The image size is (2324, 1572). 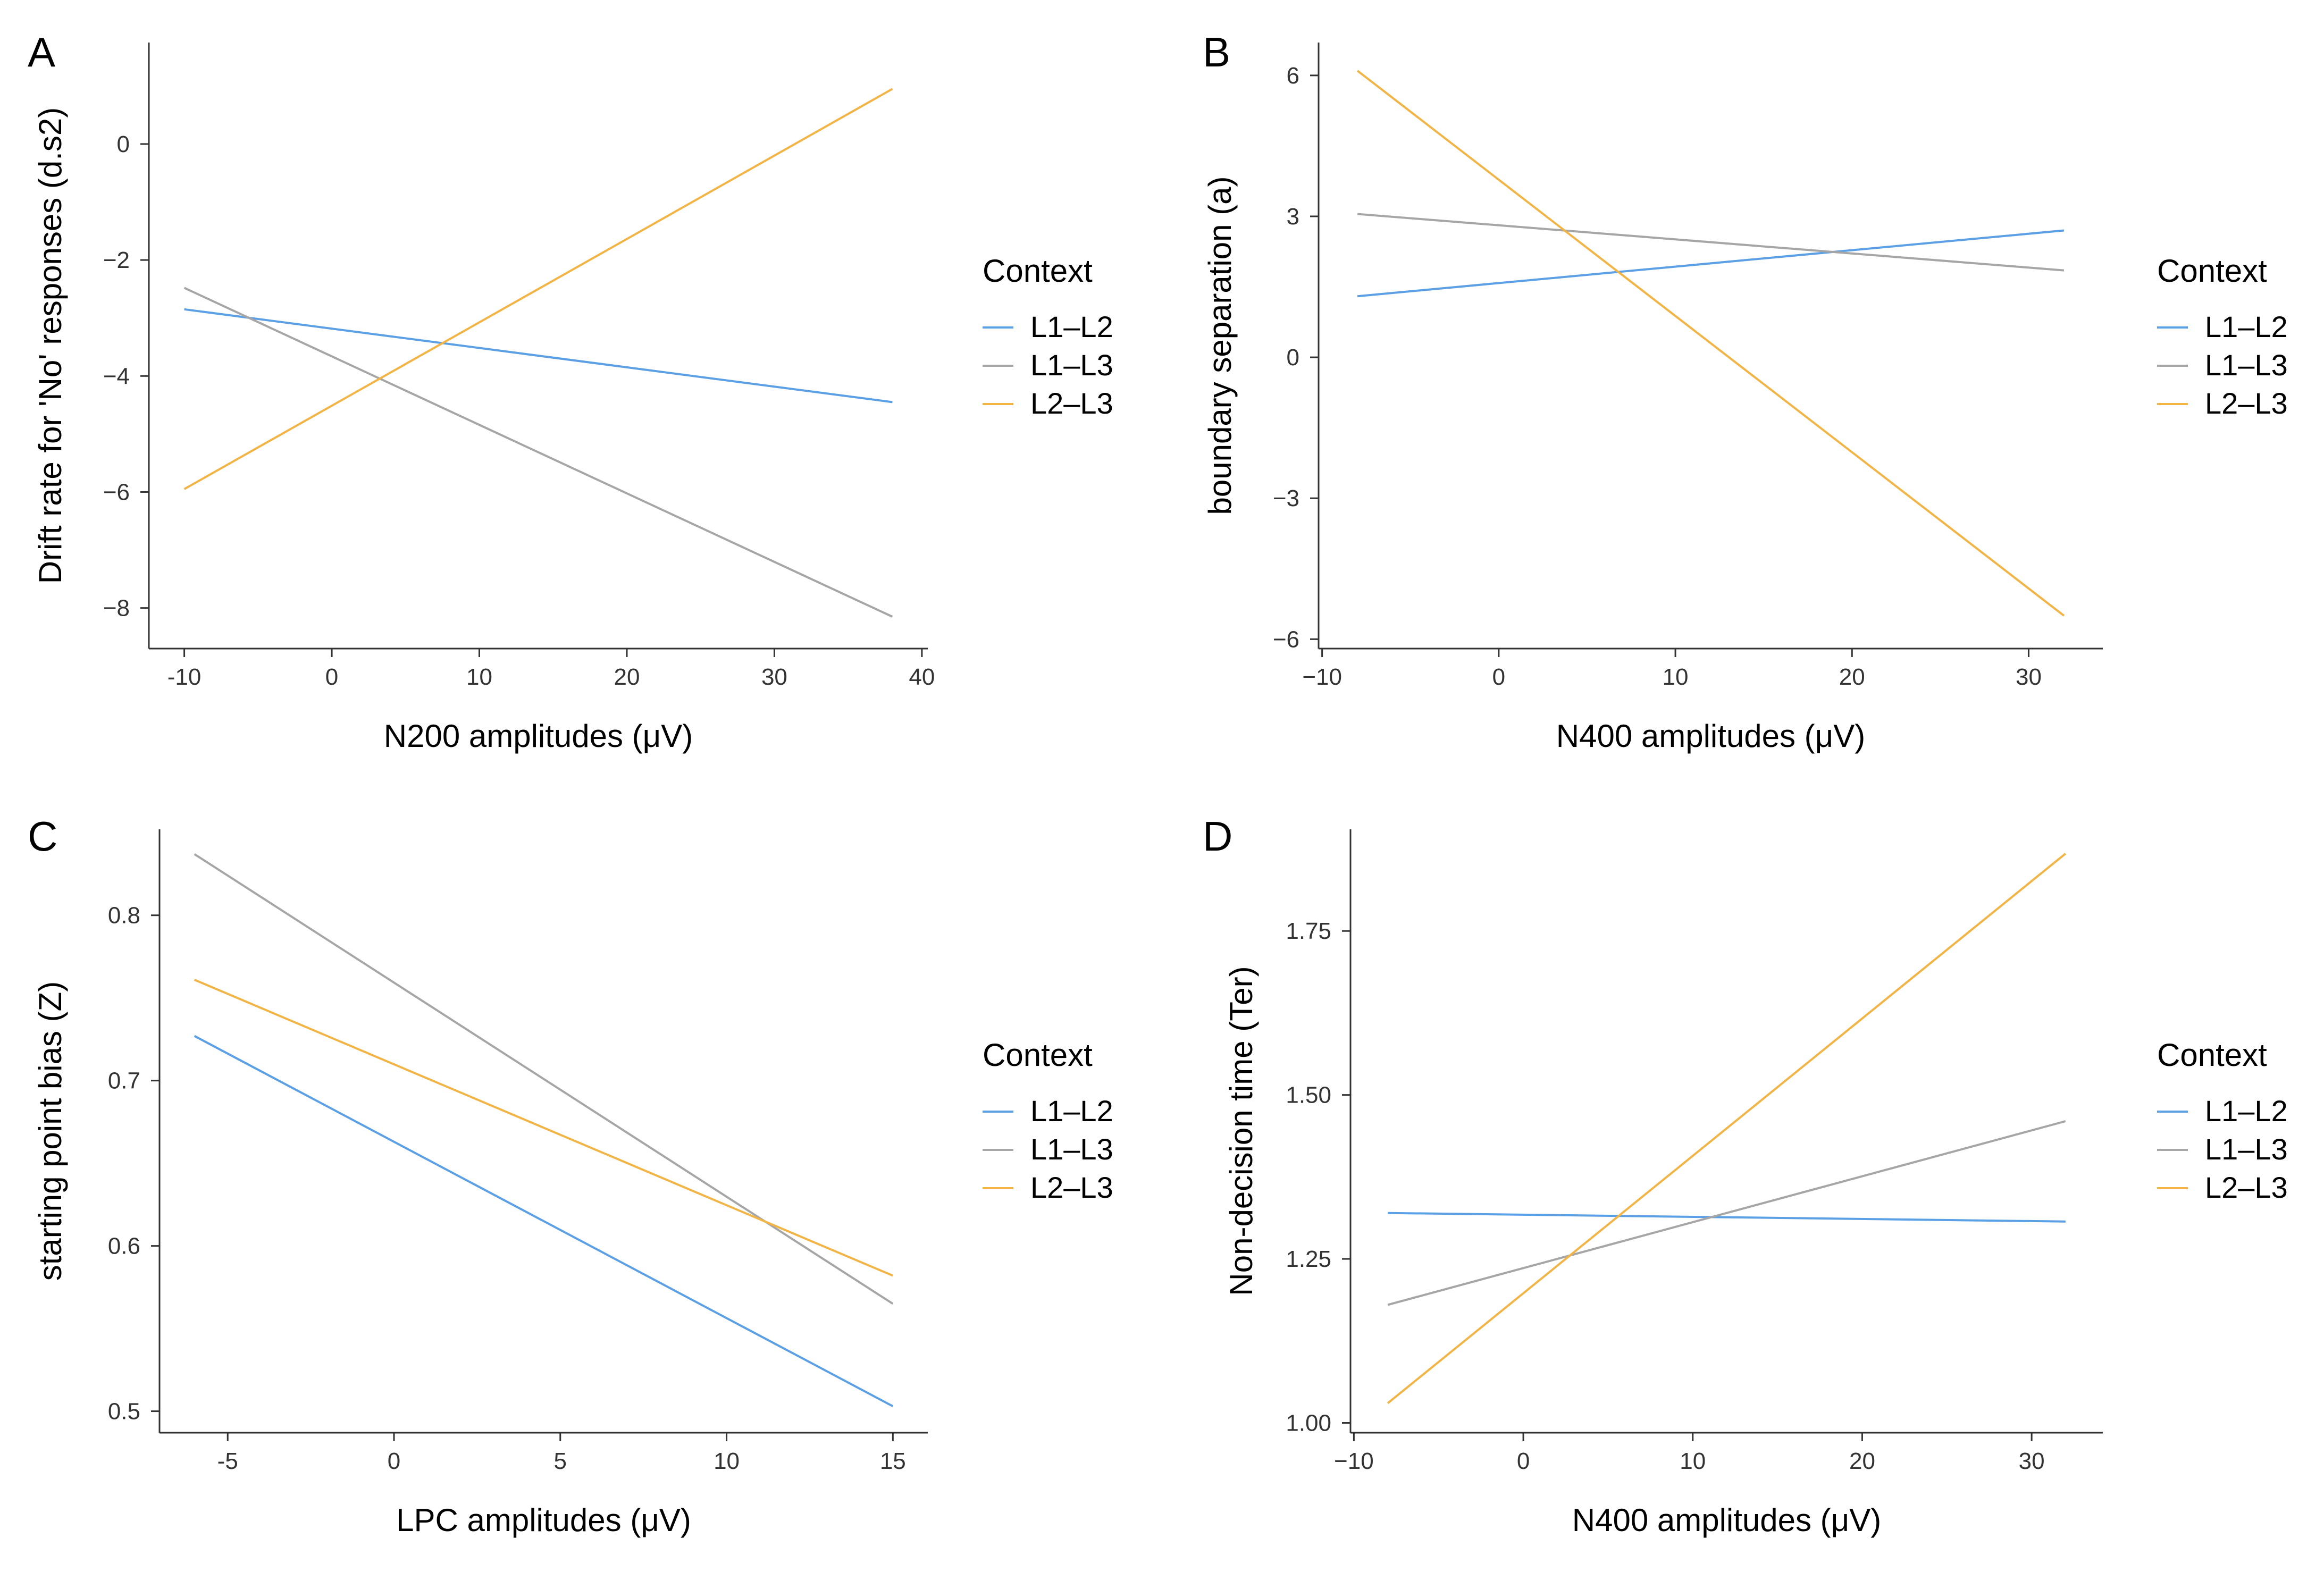 What do you see at coordinates (1308, 1259) in the screenshot?
I see `y-tick-label: 1.25` at bounding box center [1308, 1259].